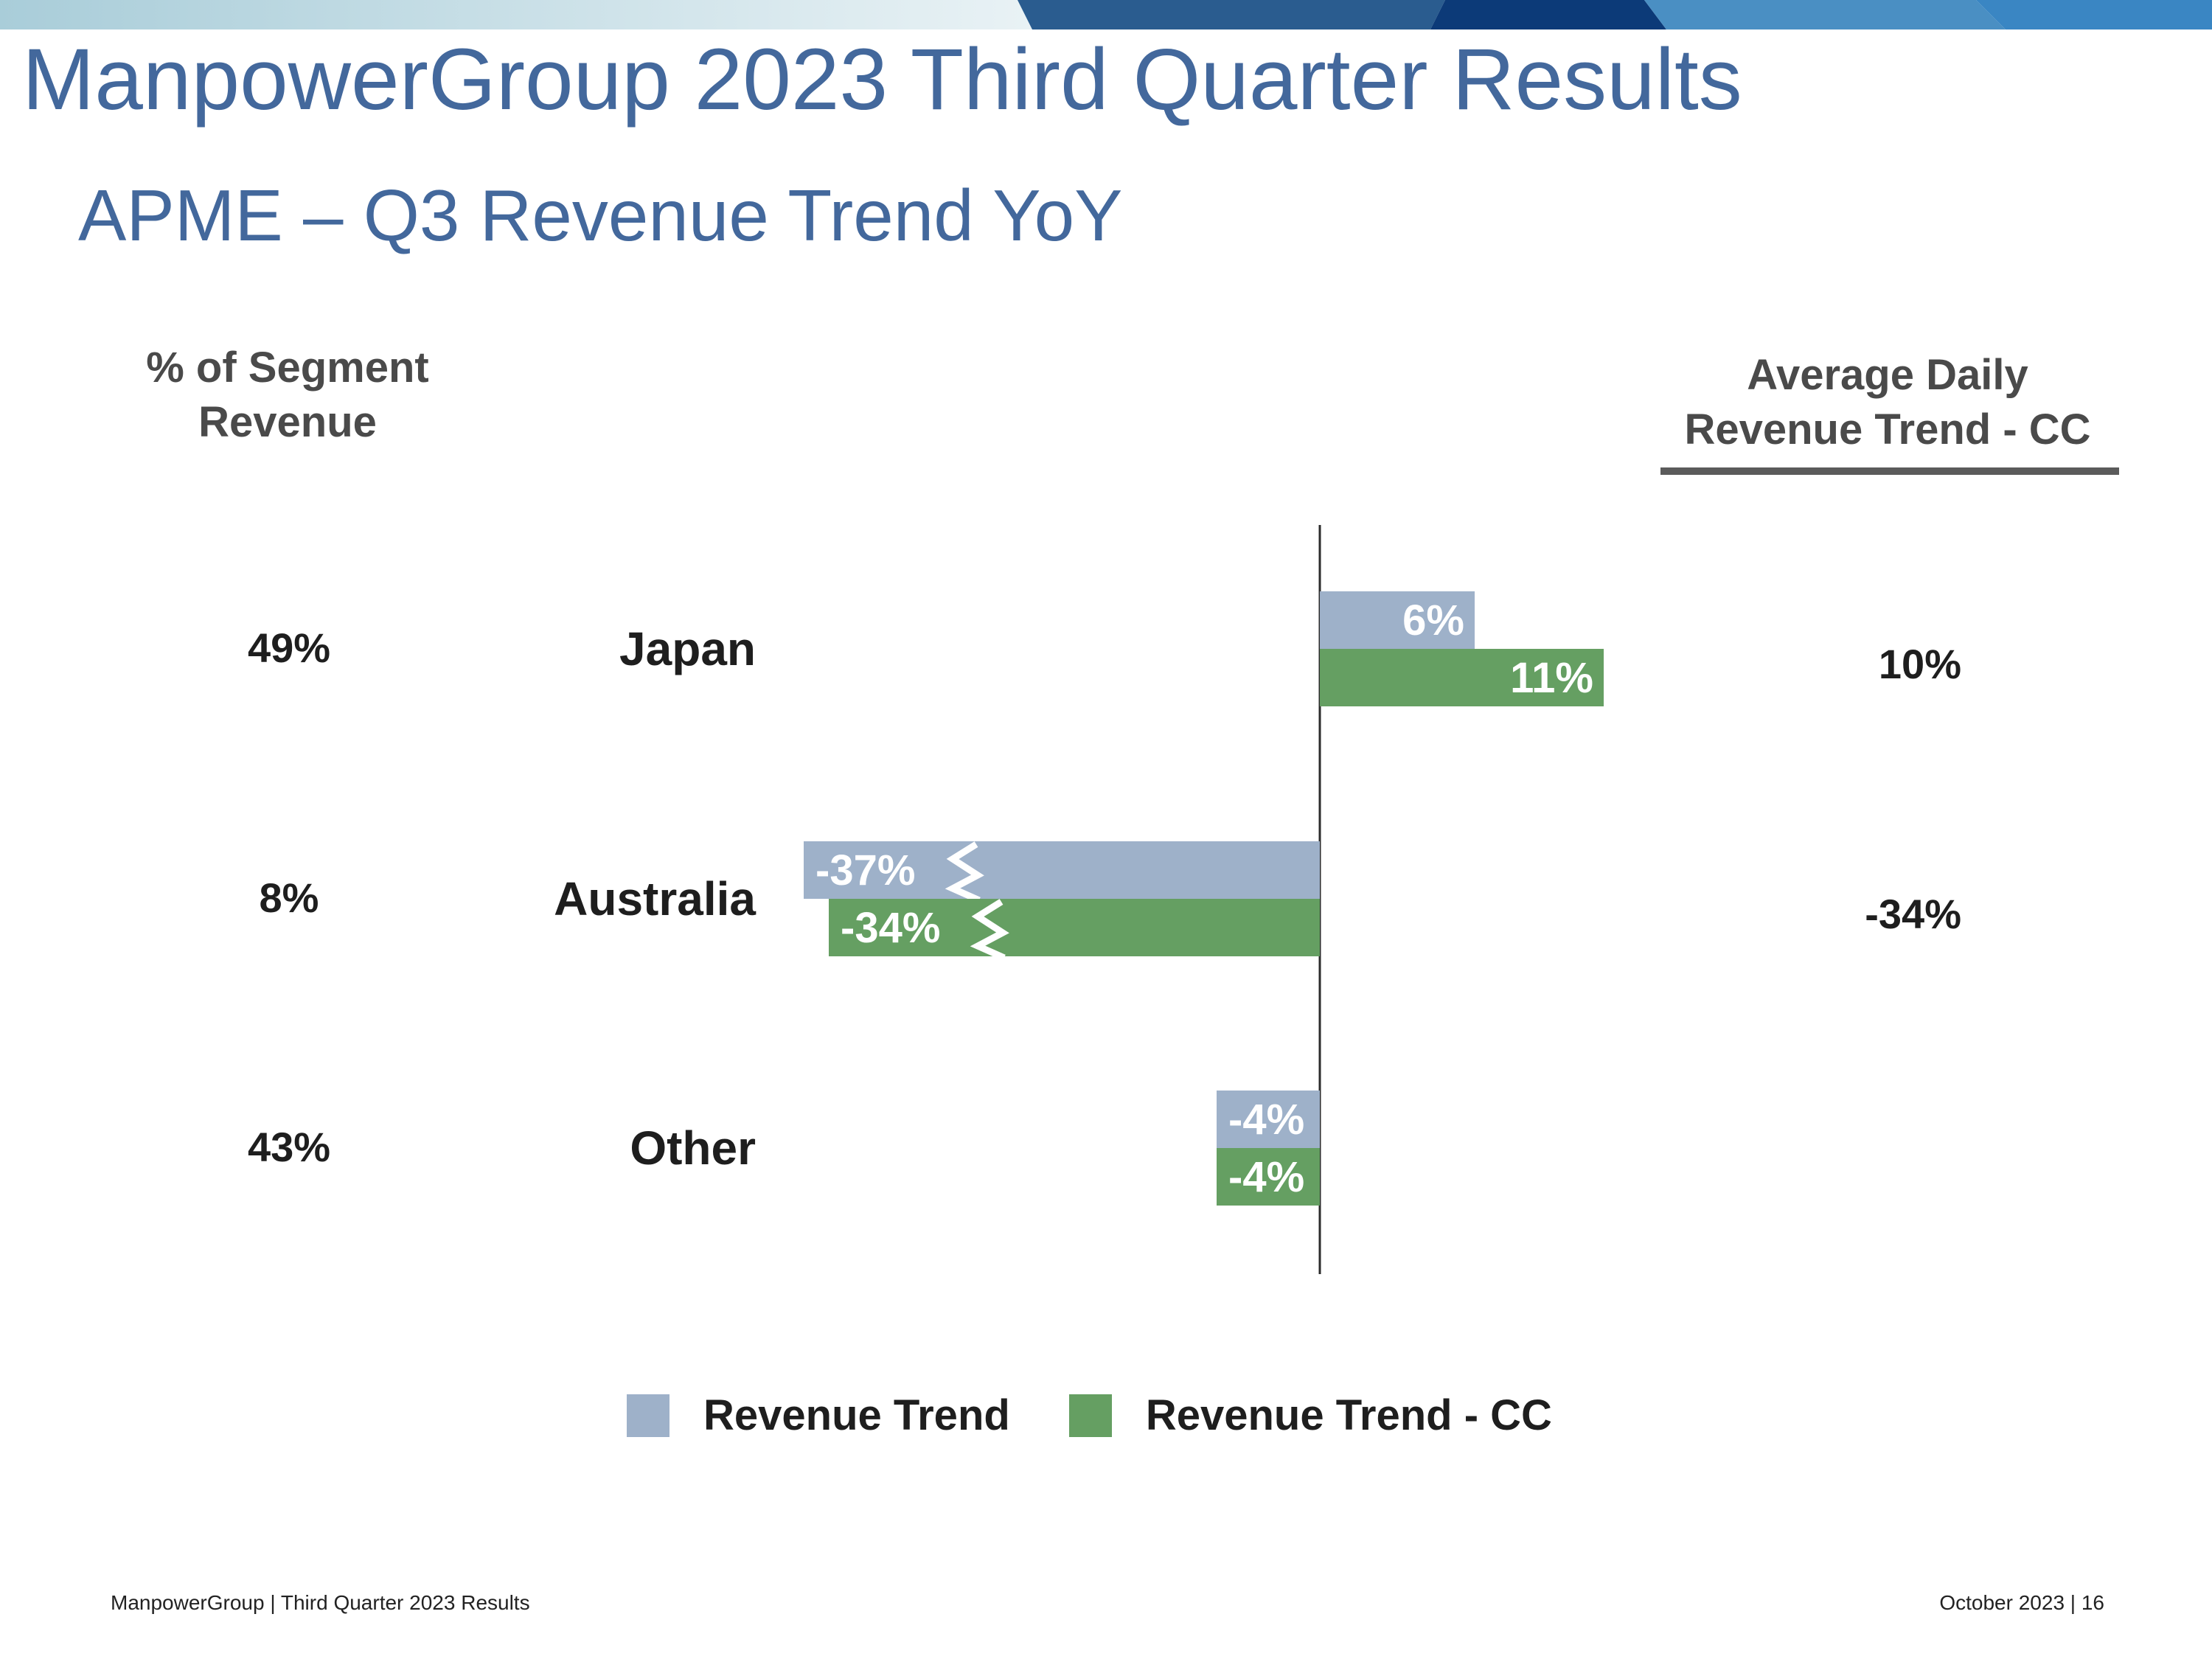 The width and height of the screenshot is (2212, 1659). What do you see at coordinates (1062, 870) in the screenshot?
I see `bar-revenue-trend-australia` at bounding box center [1062, 870].